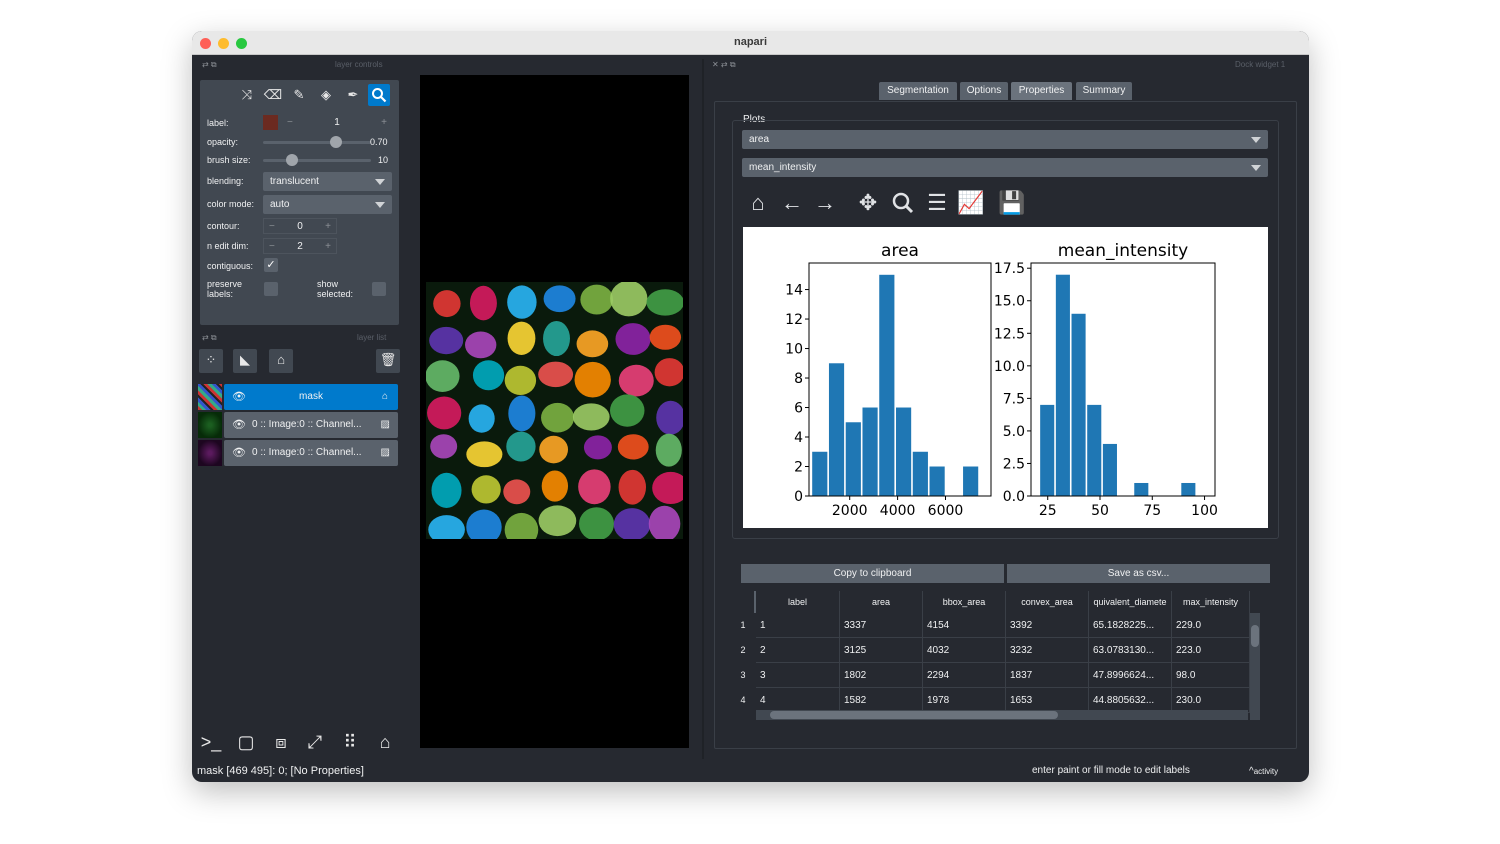 The image size is (1500, 844). What do you see at coordinates (1009, 334) in the screenshot?
I see `y-tick-label: 12.5` at bounding box center [1009, 334].